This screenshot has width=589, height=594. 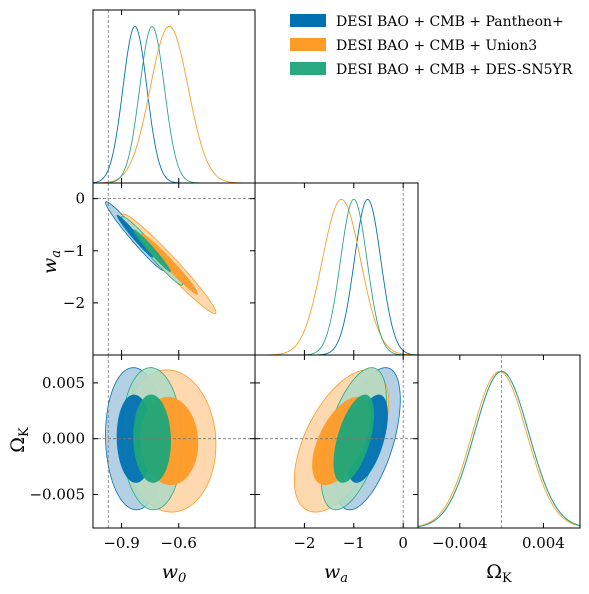 What do you see at coordinates (454, 70) in the screenshot?
I see `legend-label-3: DESI BAO + CMB + DES-SN5YR` at bounding box center [454, 70].